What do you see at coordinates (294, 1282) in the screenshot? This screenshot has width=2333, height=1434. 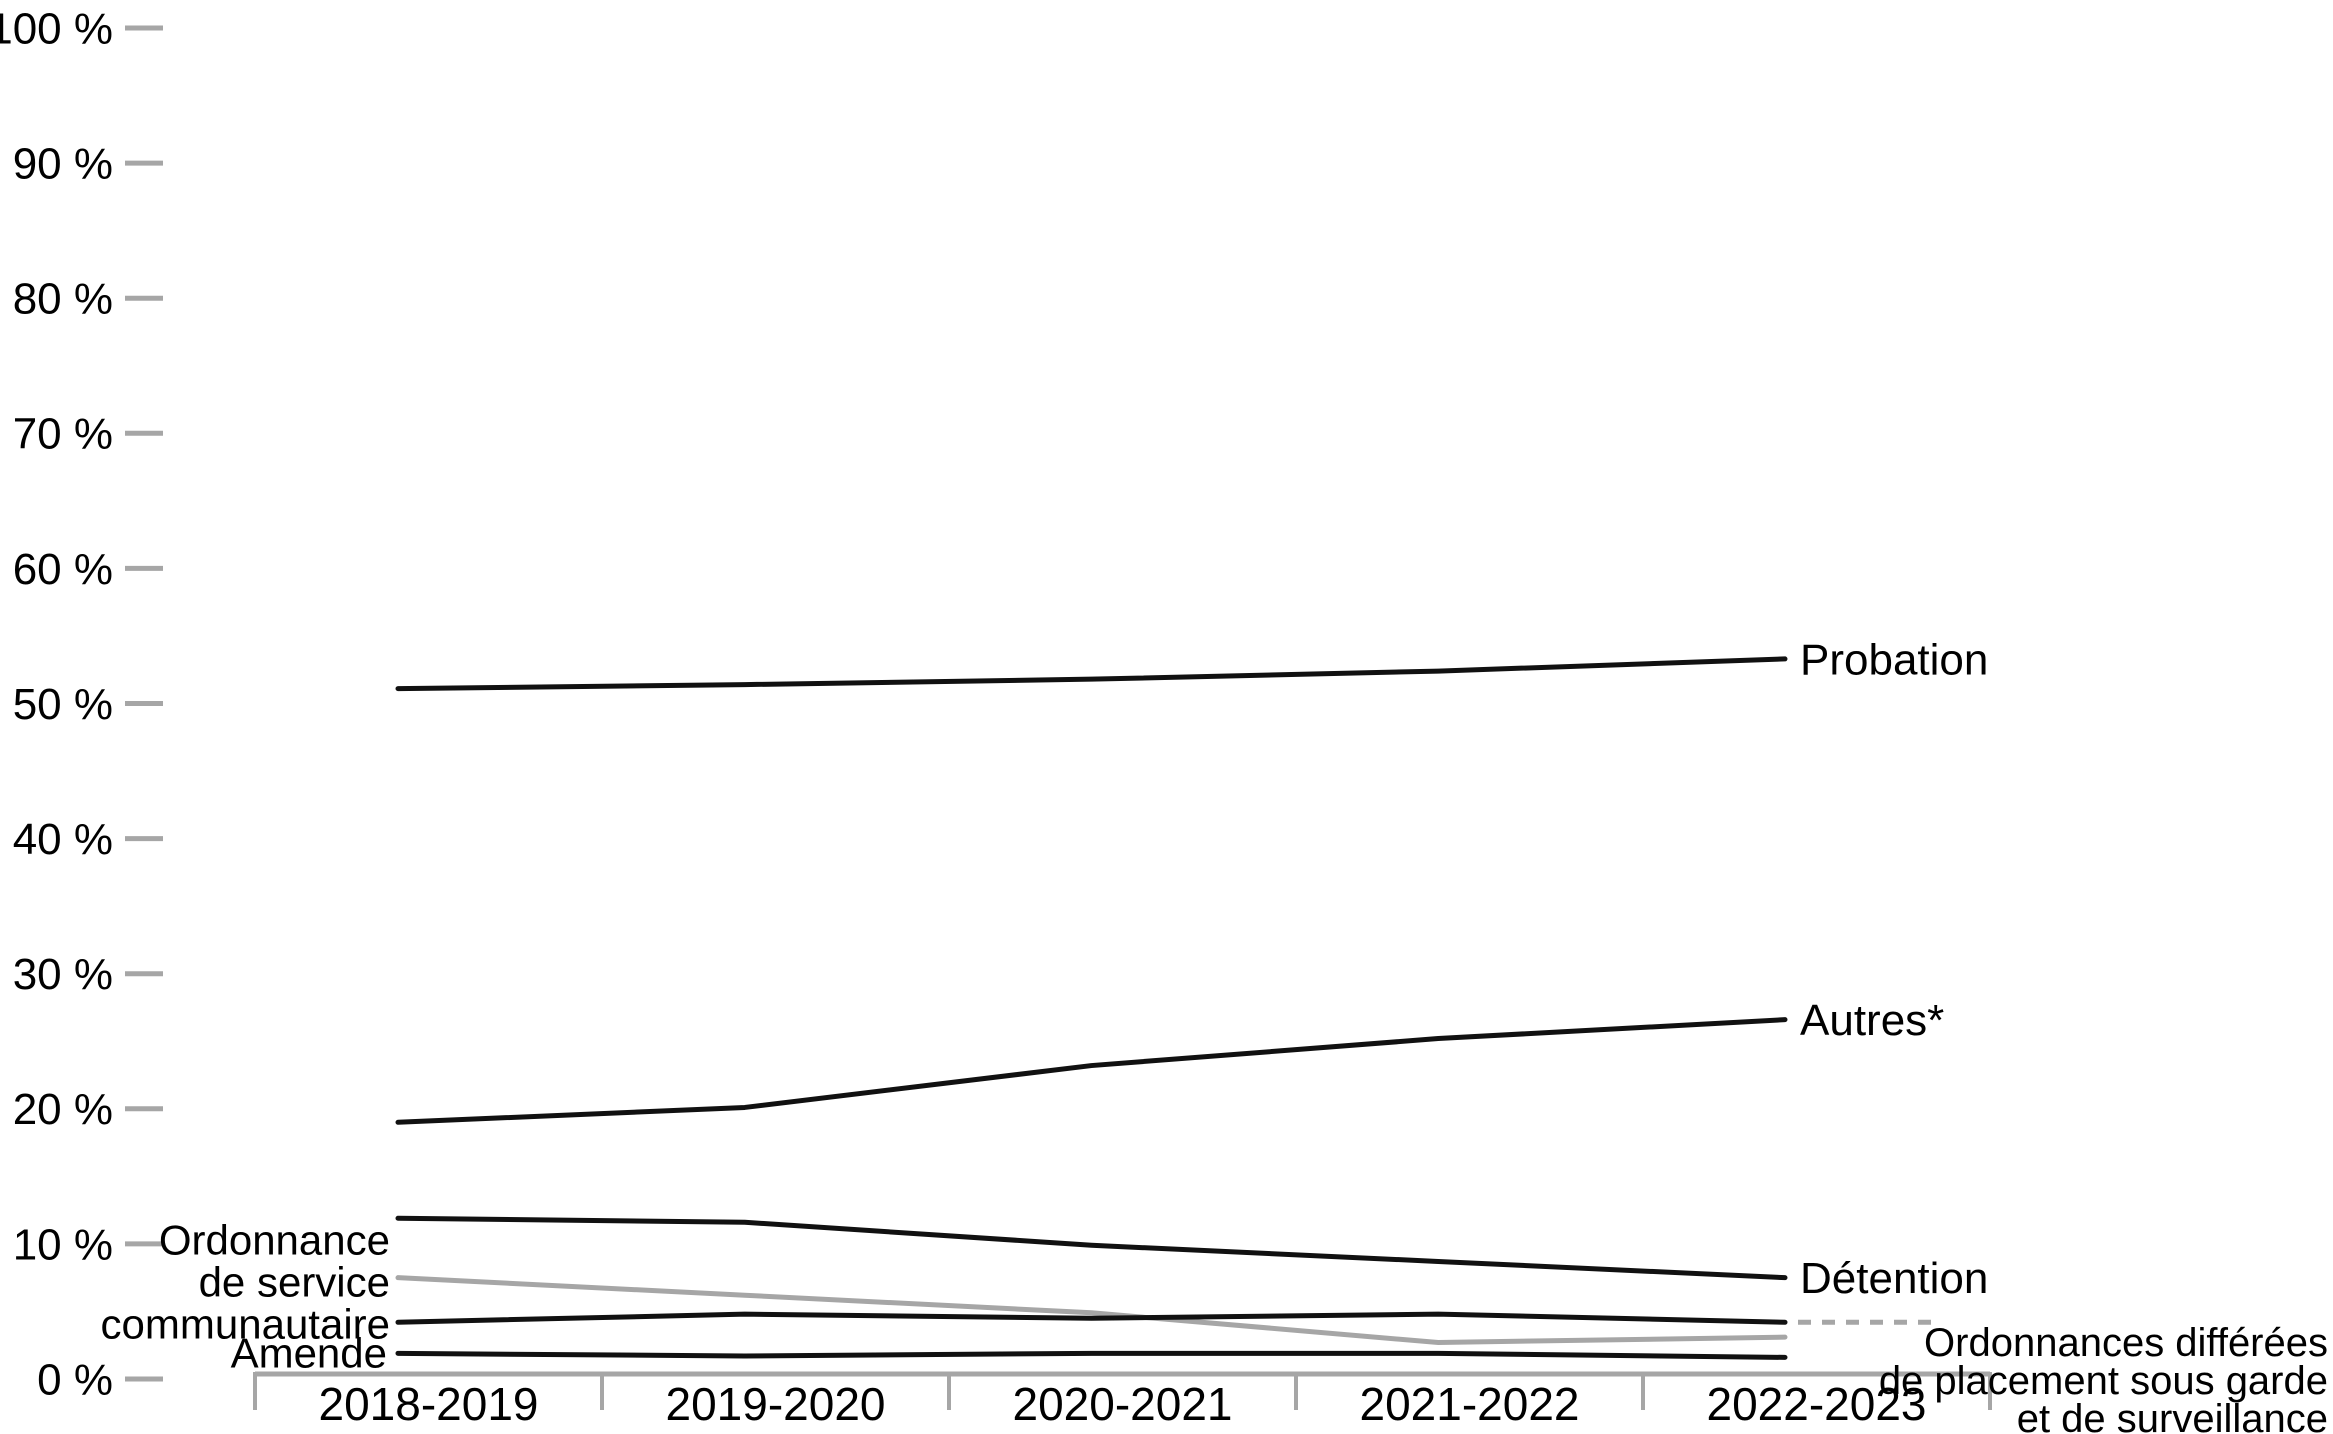 I see `series-label-ordonnance-service-communautaire-line2: de service` at bounding box center [294, 1282].